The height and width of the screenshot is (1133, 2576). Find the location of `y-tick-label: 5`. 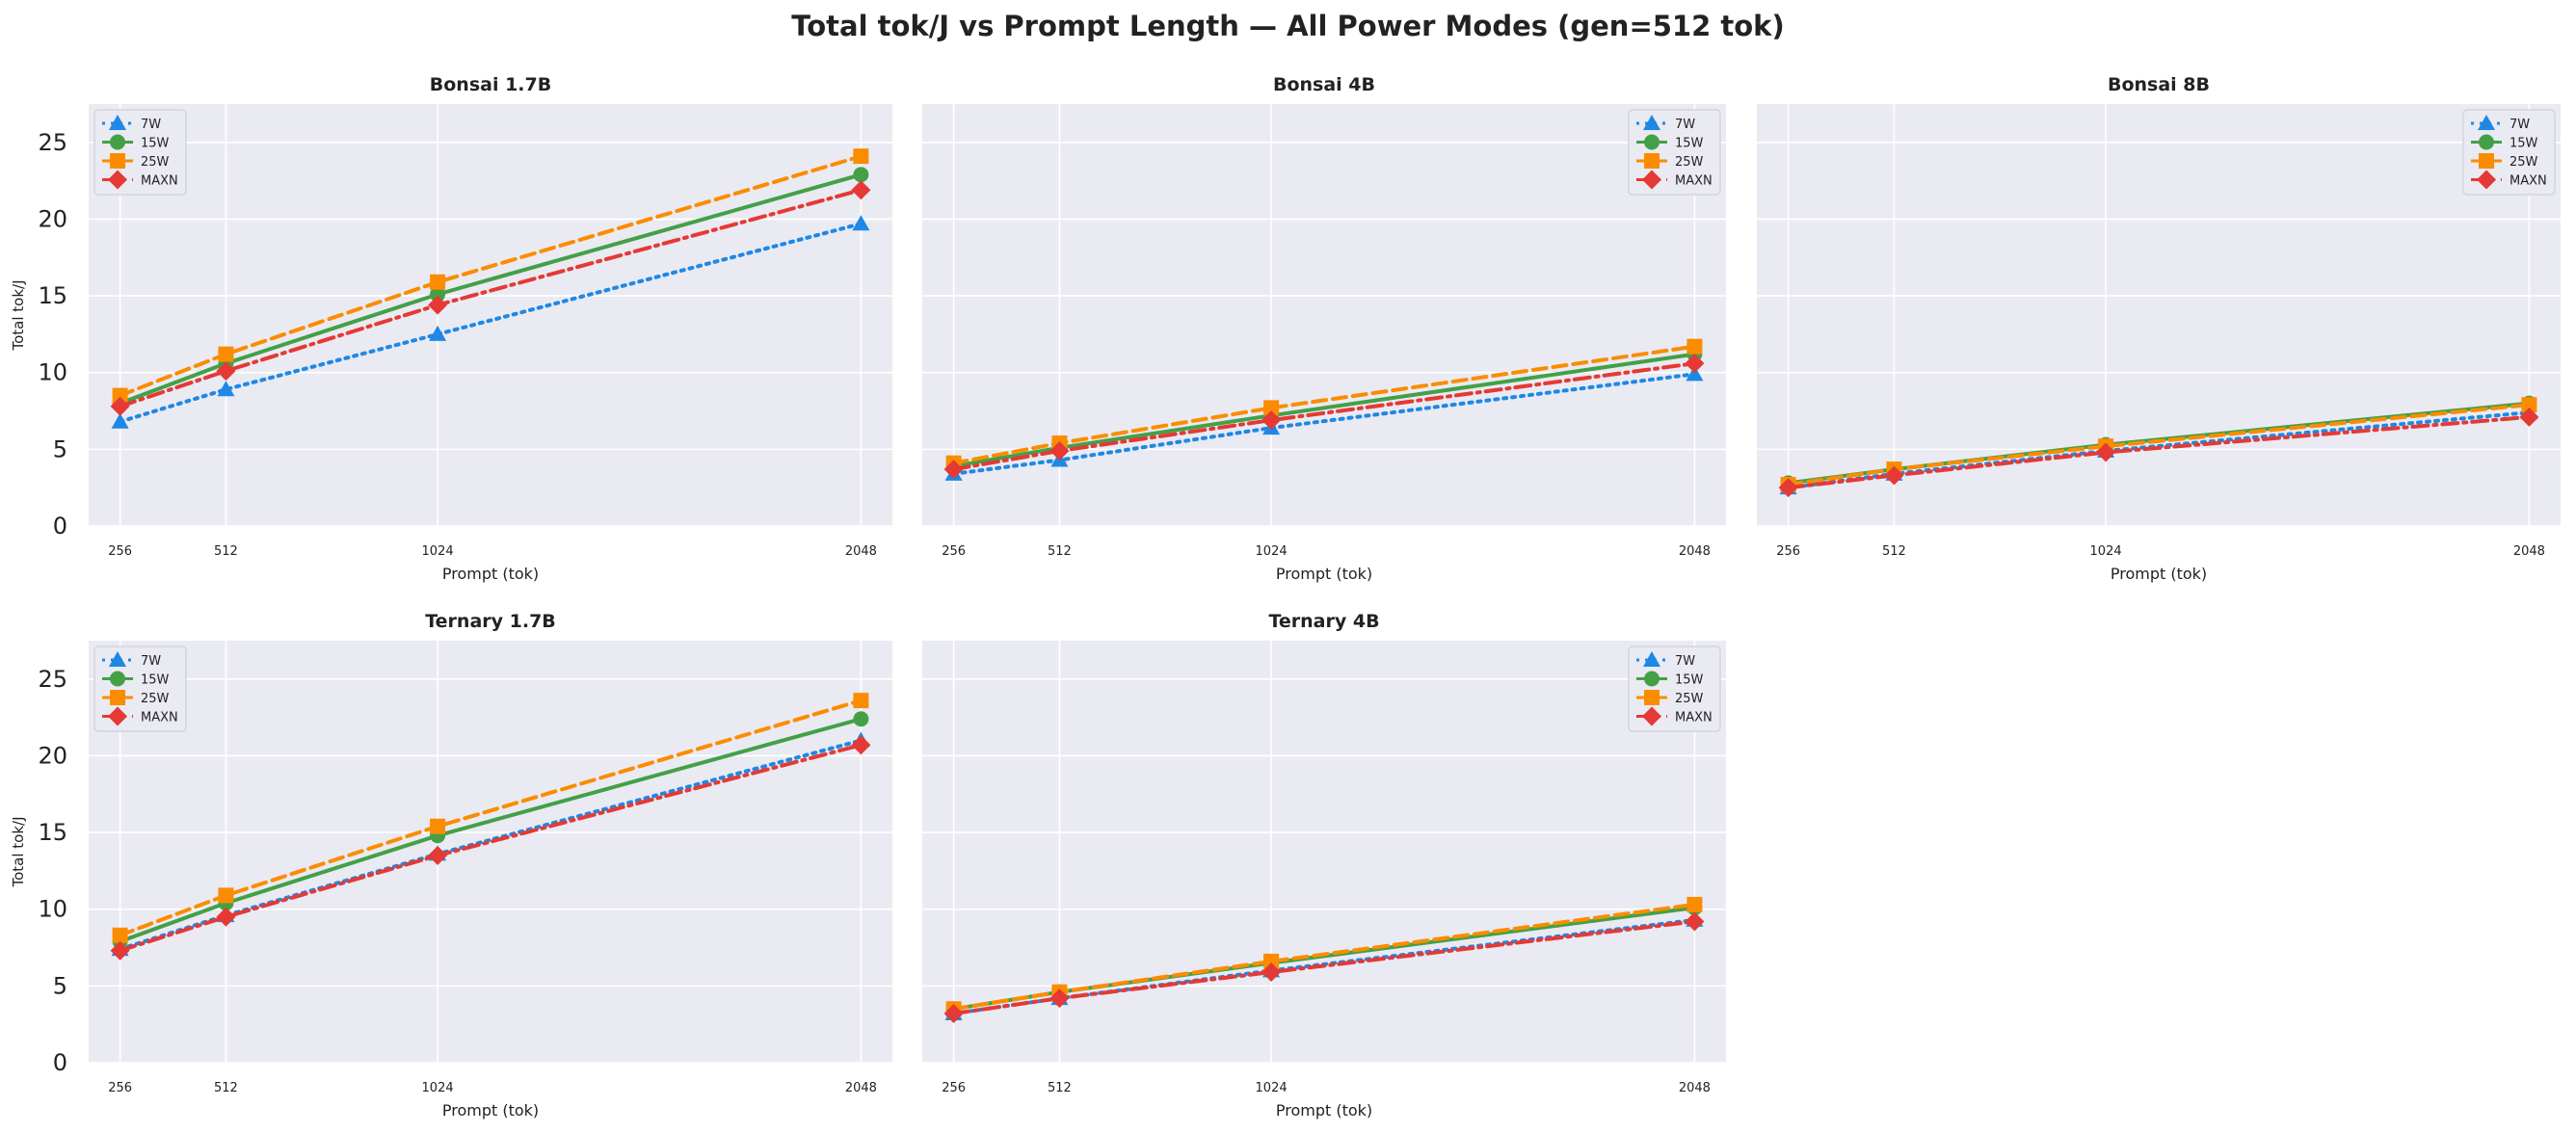

y-tick-label: 5 is located at coordinates (60, 449).